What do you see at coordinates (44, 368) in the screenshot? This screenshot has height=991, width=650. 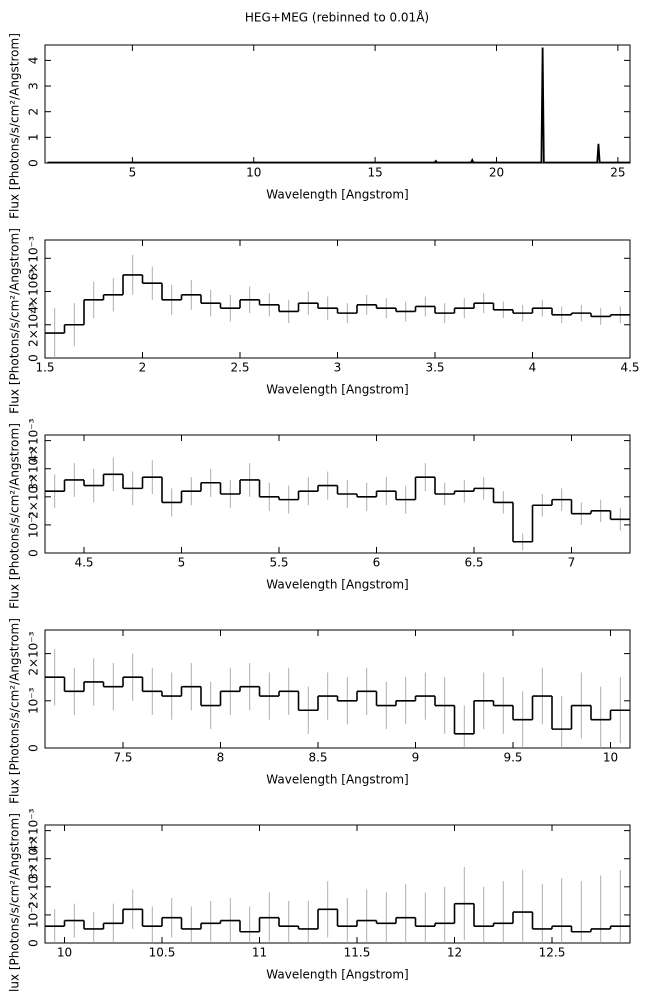 I see `x-tick-label: 1.5` at bounding box center [44, 368].